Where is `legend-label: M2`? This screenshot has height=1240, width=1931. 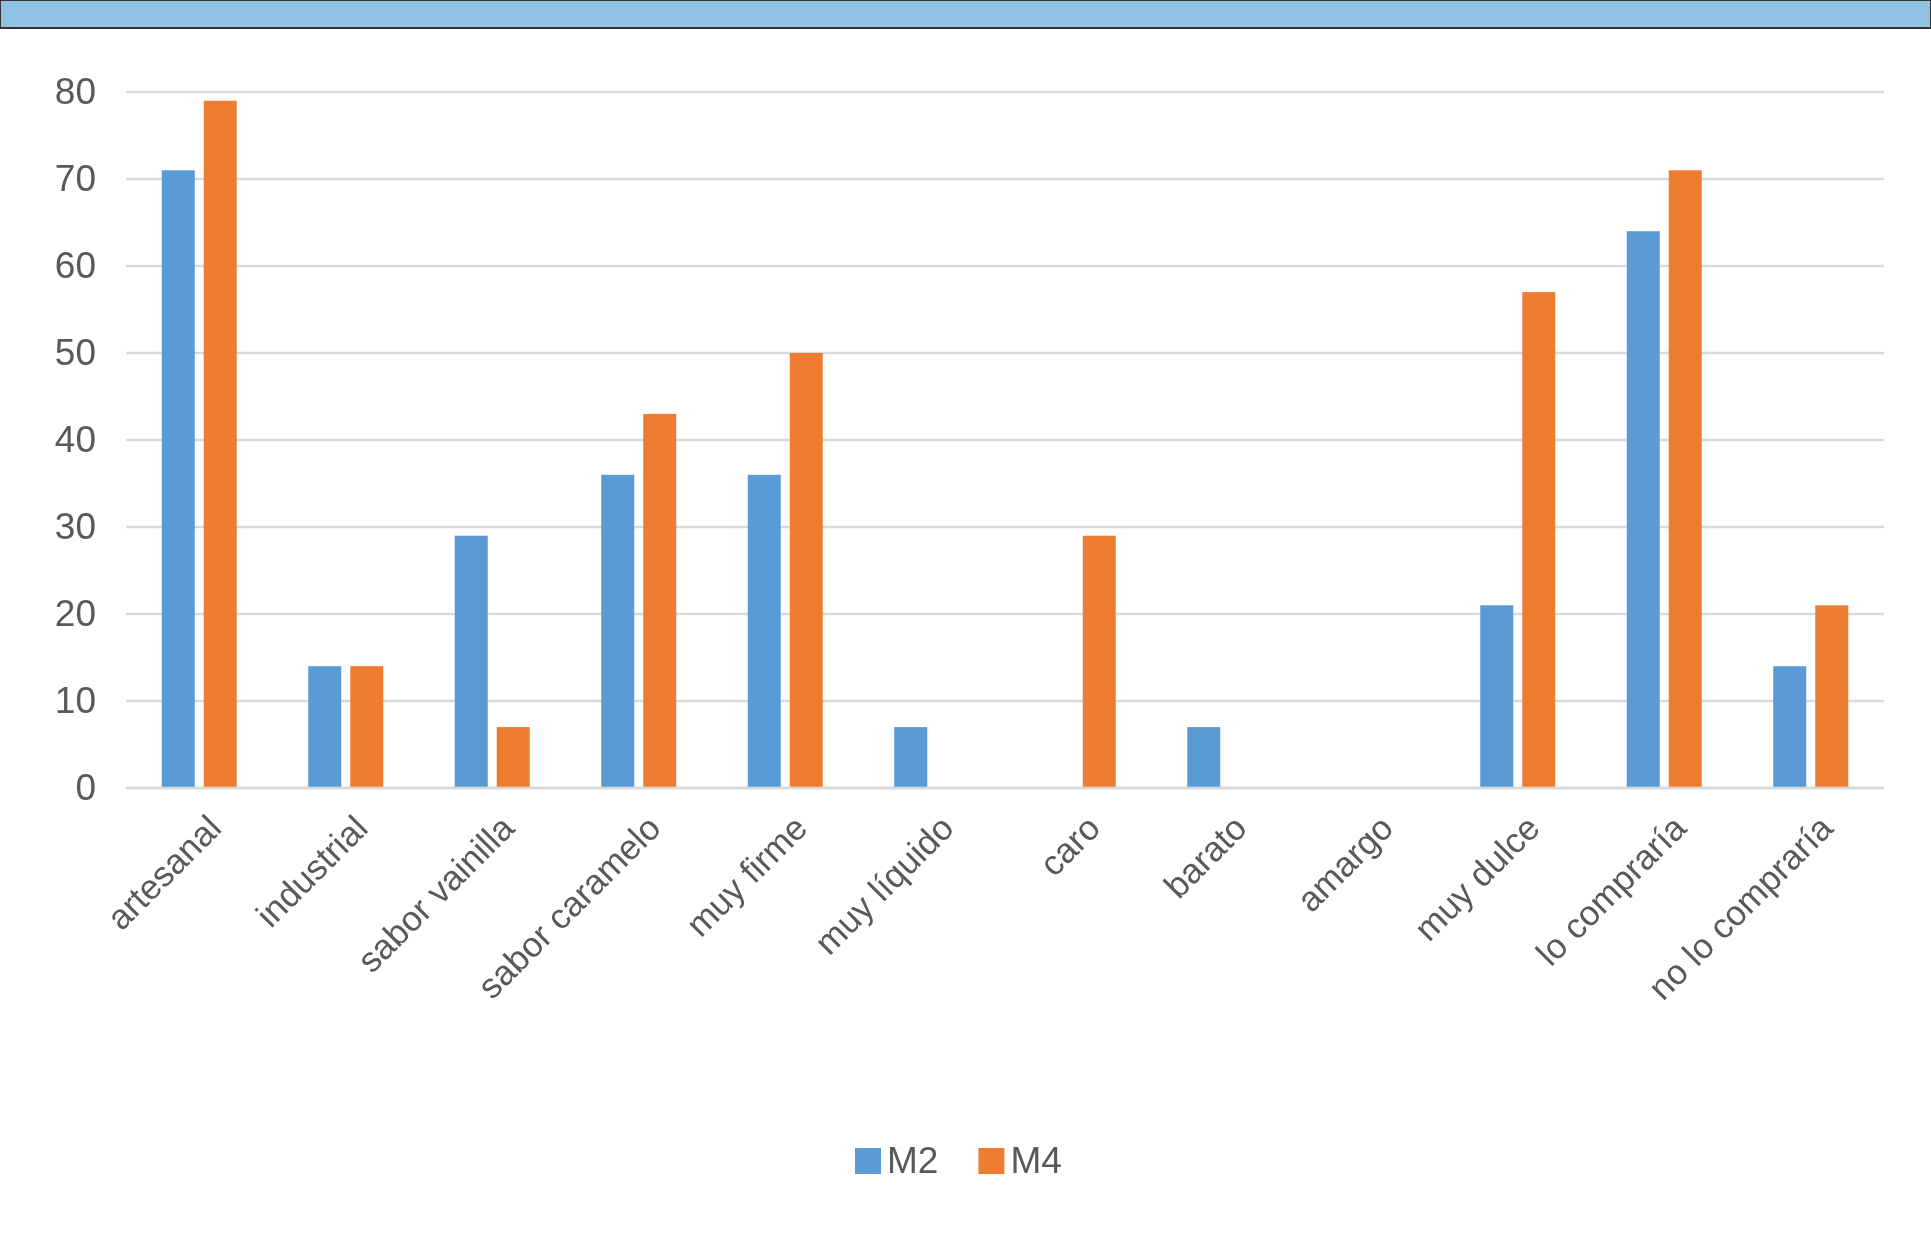 legend-label: M2 is located at coordinates (913, 1160).